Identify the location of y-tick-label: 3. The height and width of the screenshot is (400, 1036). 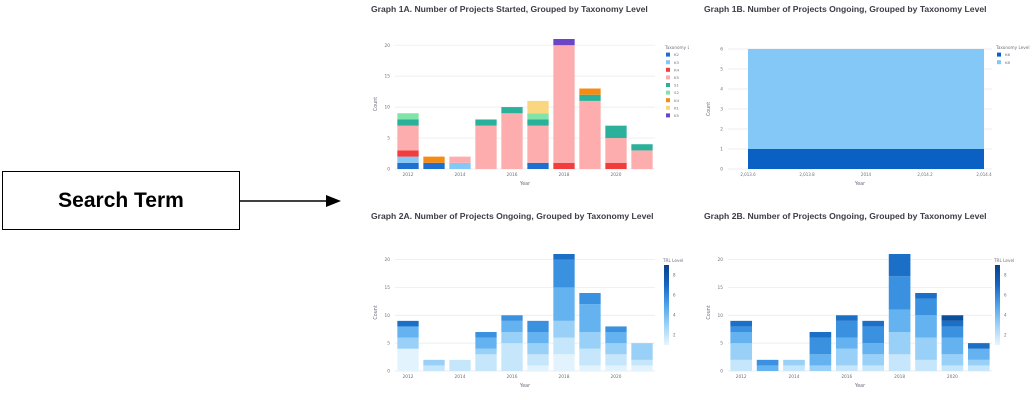
(721, 110).